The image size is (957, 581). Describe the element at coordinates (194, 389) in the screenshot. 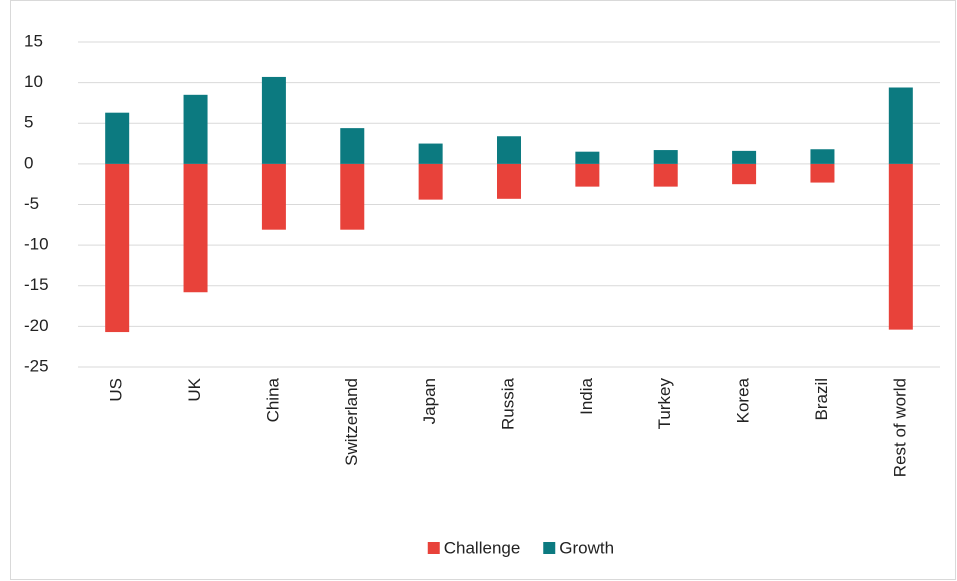

I see `x-tick-label: UK` at that location.